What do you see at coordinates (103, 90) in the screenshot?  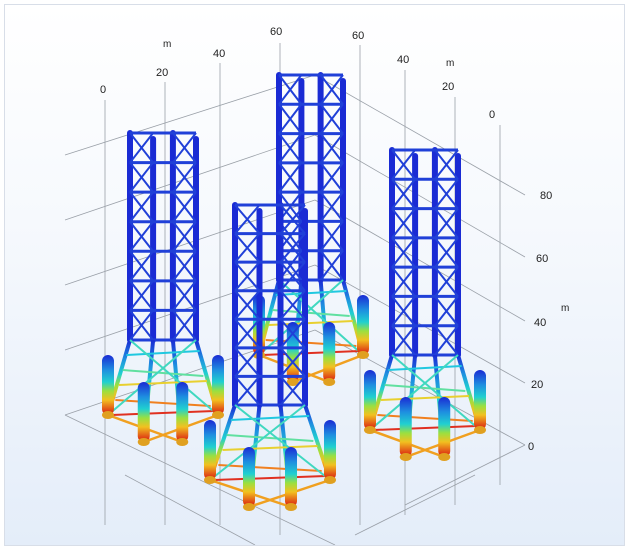 I see `x-tick-0: 0` at bounding box center [103, 90].